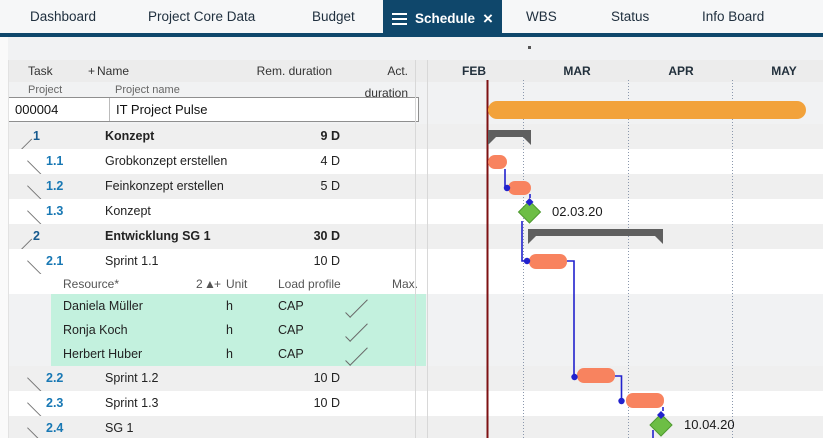  Describe the element at coordinates (34, 432) in the screenshot. I see `chevron-right-icon` at that location.